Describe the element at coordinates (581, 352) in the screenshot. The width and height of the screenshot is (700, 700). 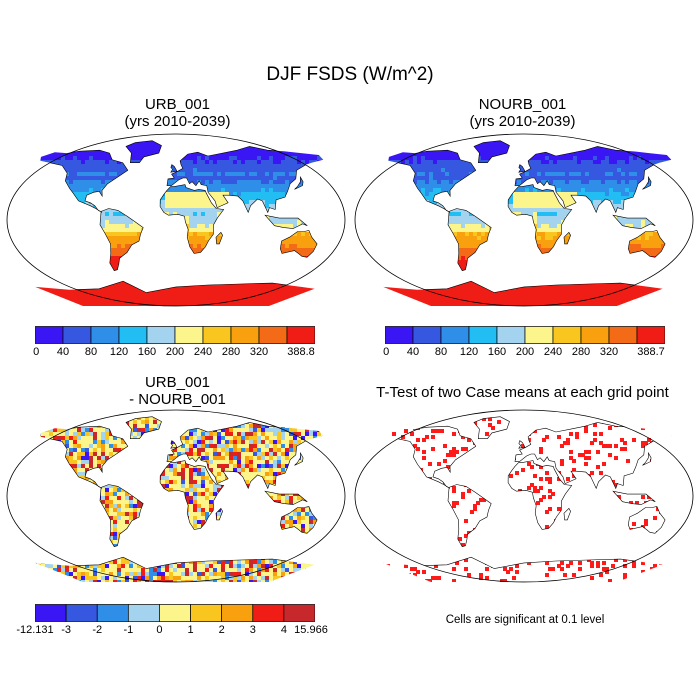
I see `colorbar-tick-label: 280` at that location.